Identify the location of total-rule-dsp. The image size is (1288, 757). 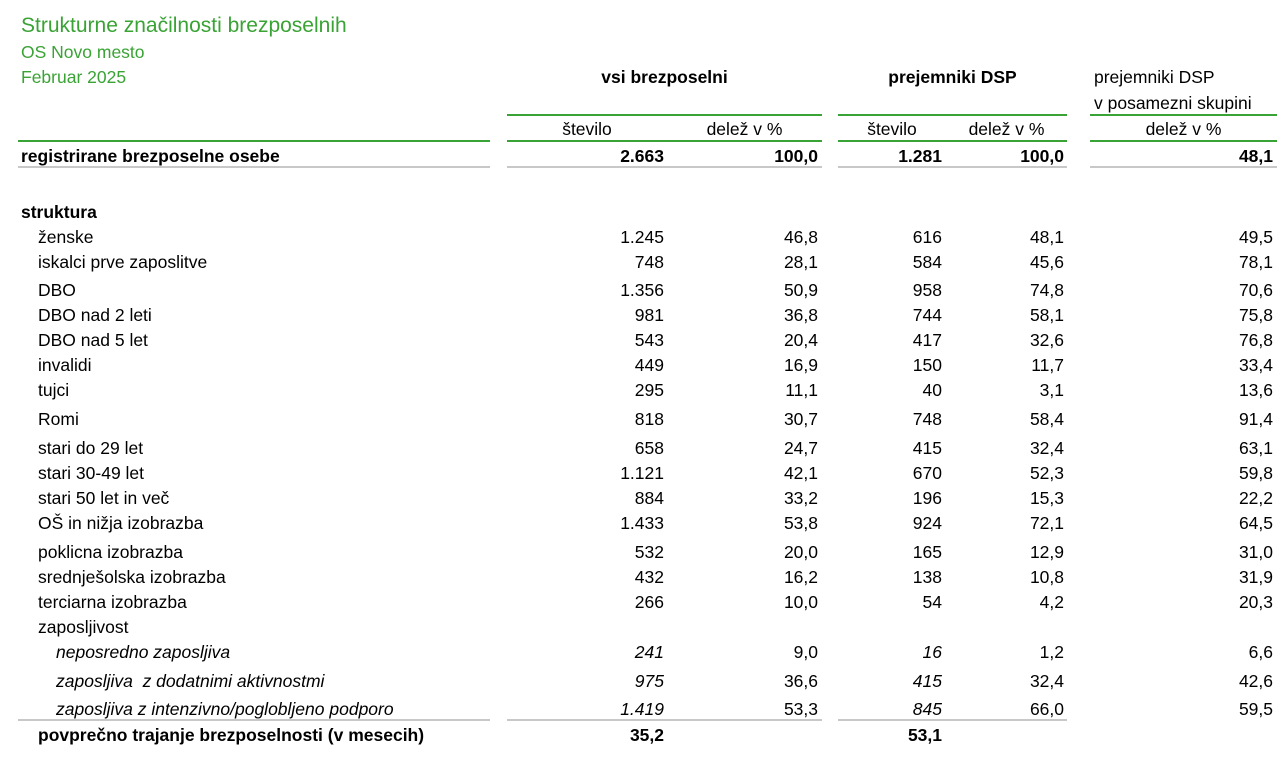
(952, 167).